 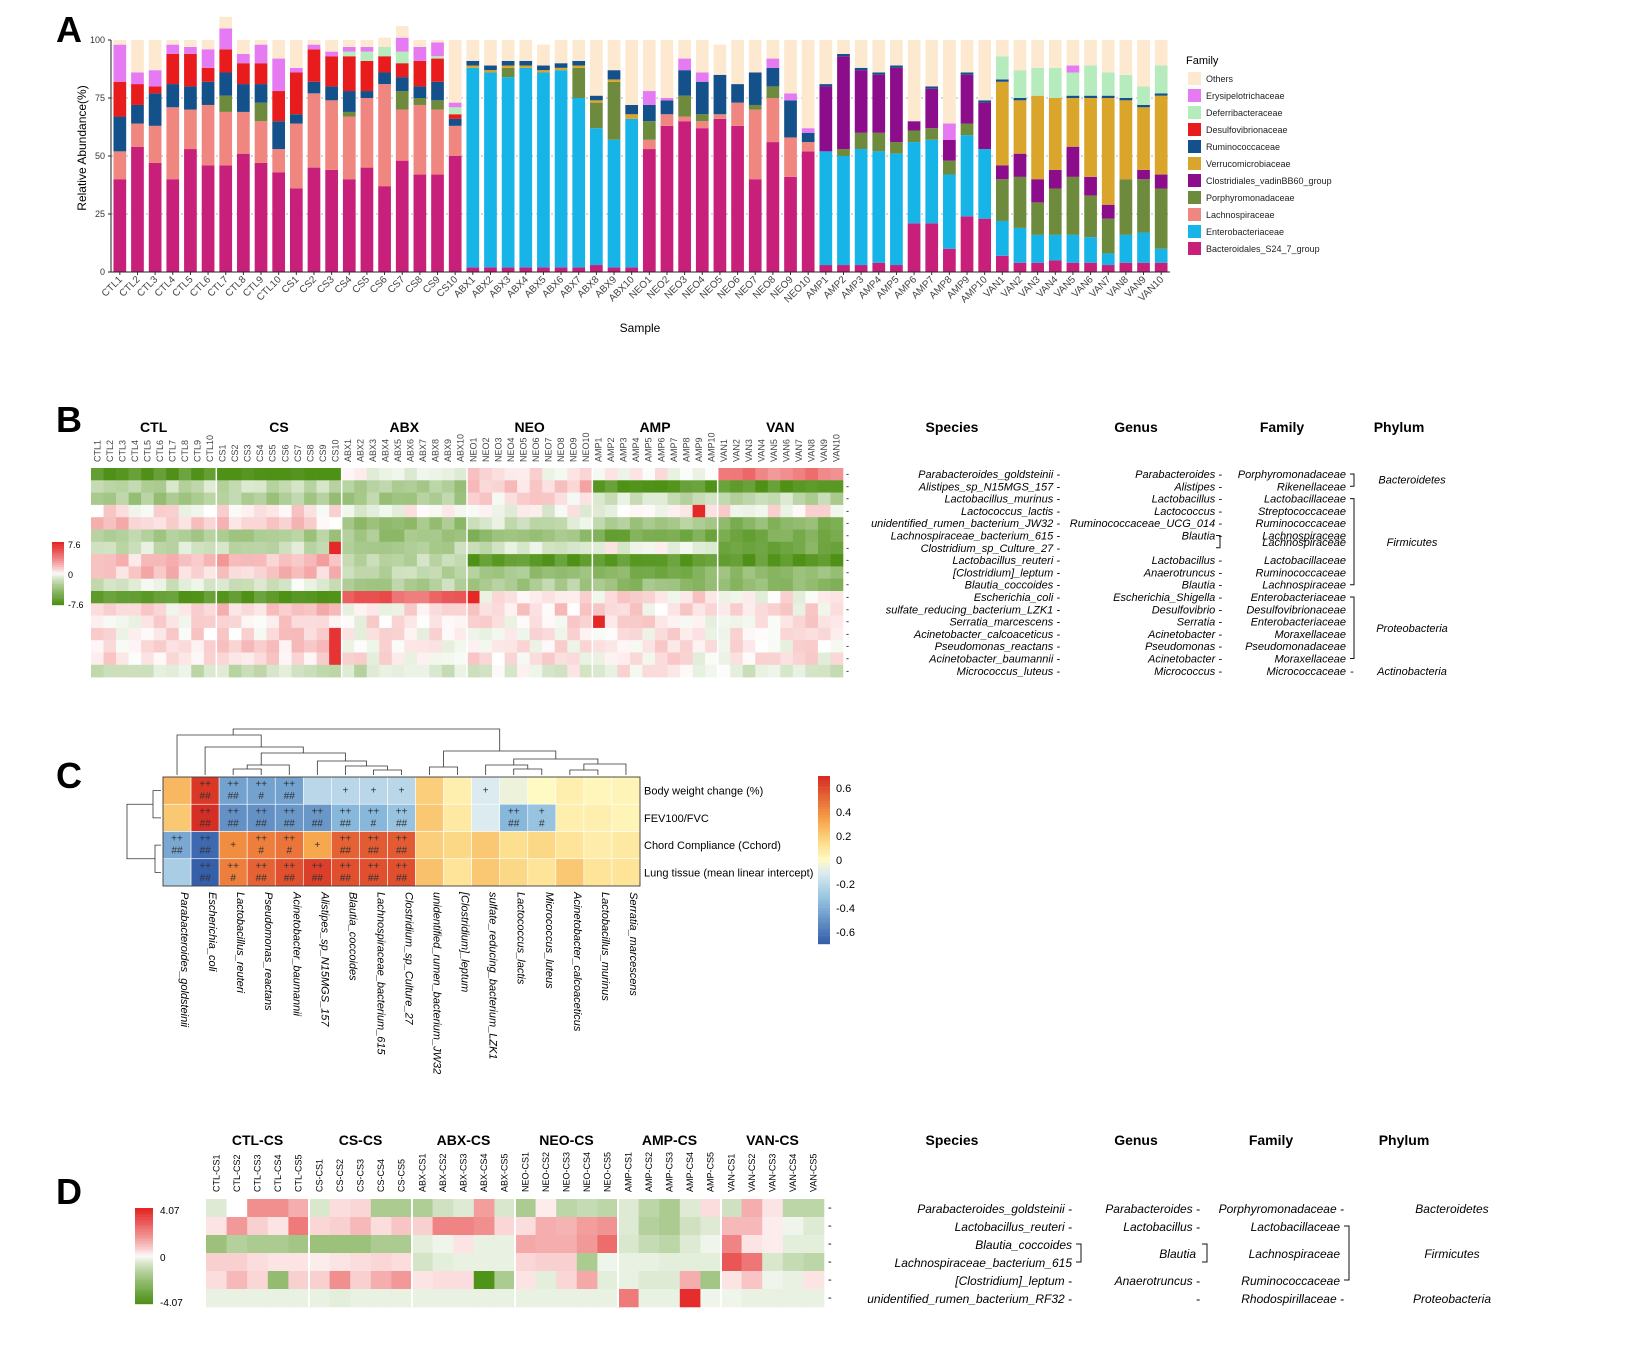 I want to click on column-label: sulfate_reducing_bacterium_LZK1, so click(x=493, y=976).